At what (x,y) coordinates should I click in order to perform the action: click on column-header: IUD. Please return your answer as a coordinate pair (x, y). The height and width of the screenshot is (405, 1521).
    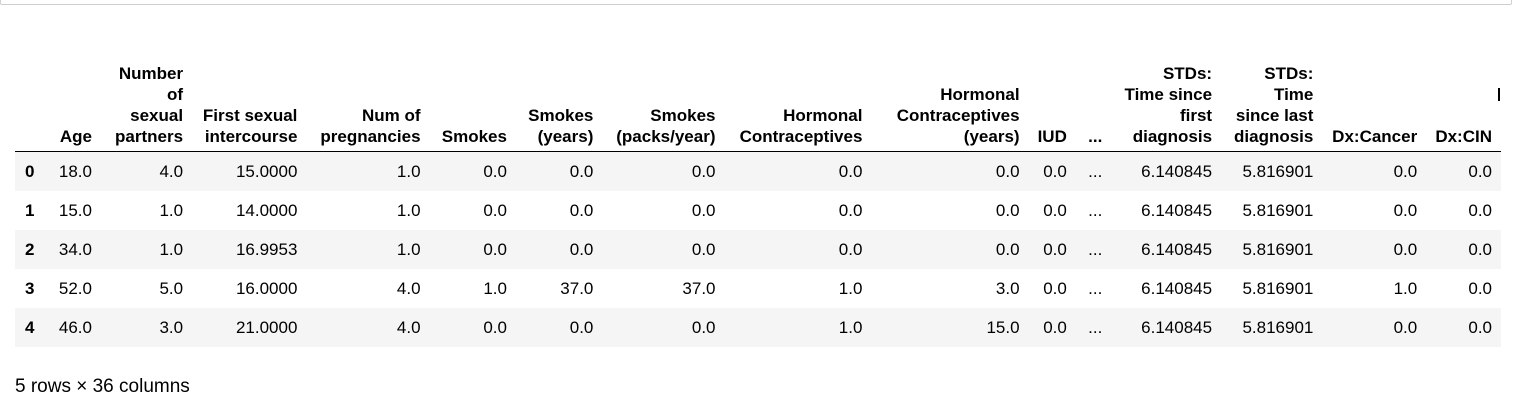
    Looking at the image, I should click on (1052, 93).